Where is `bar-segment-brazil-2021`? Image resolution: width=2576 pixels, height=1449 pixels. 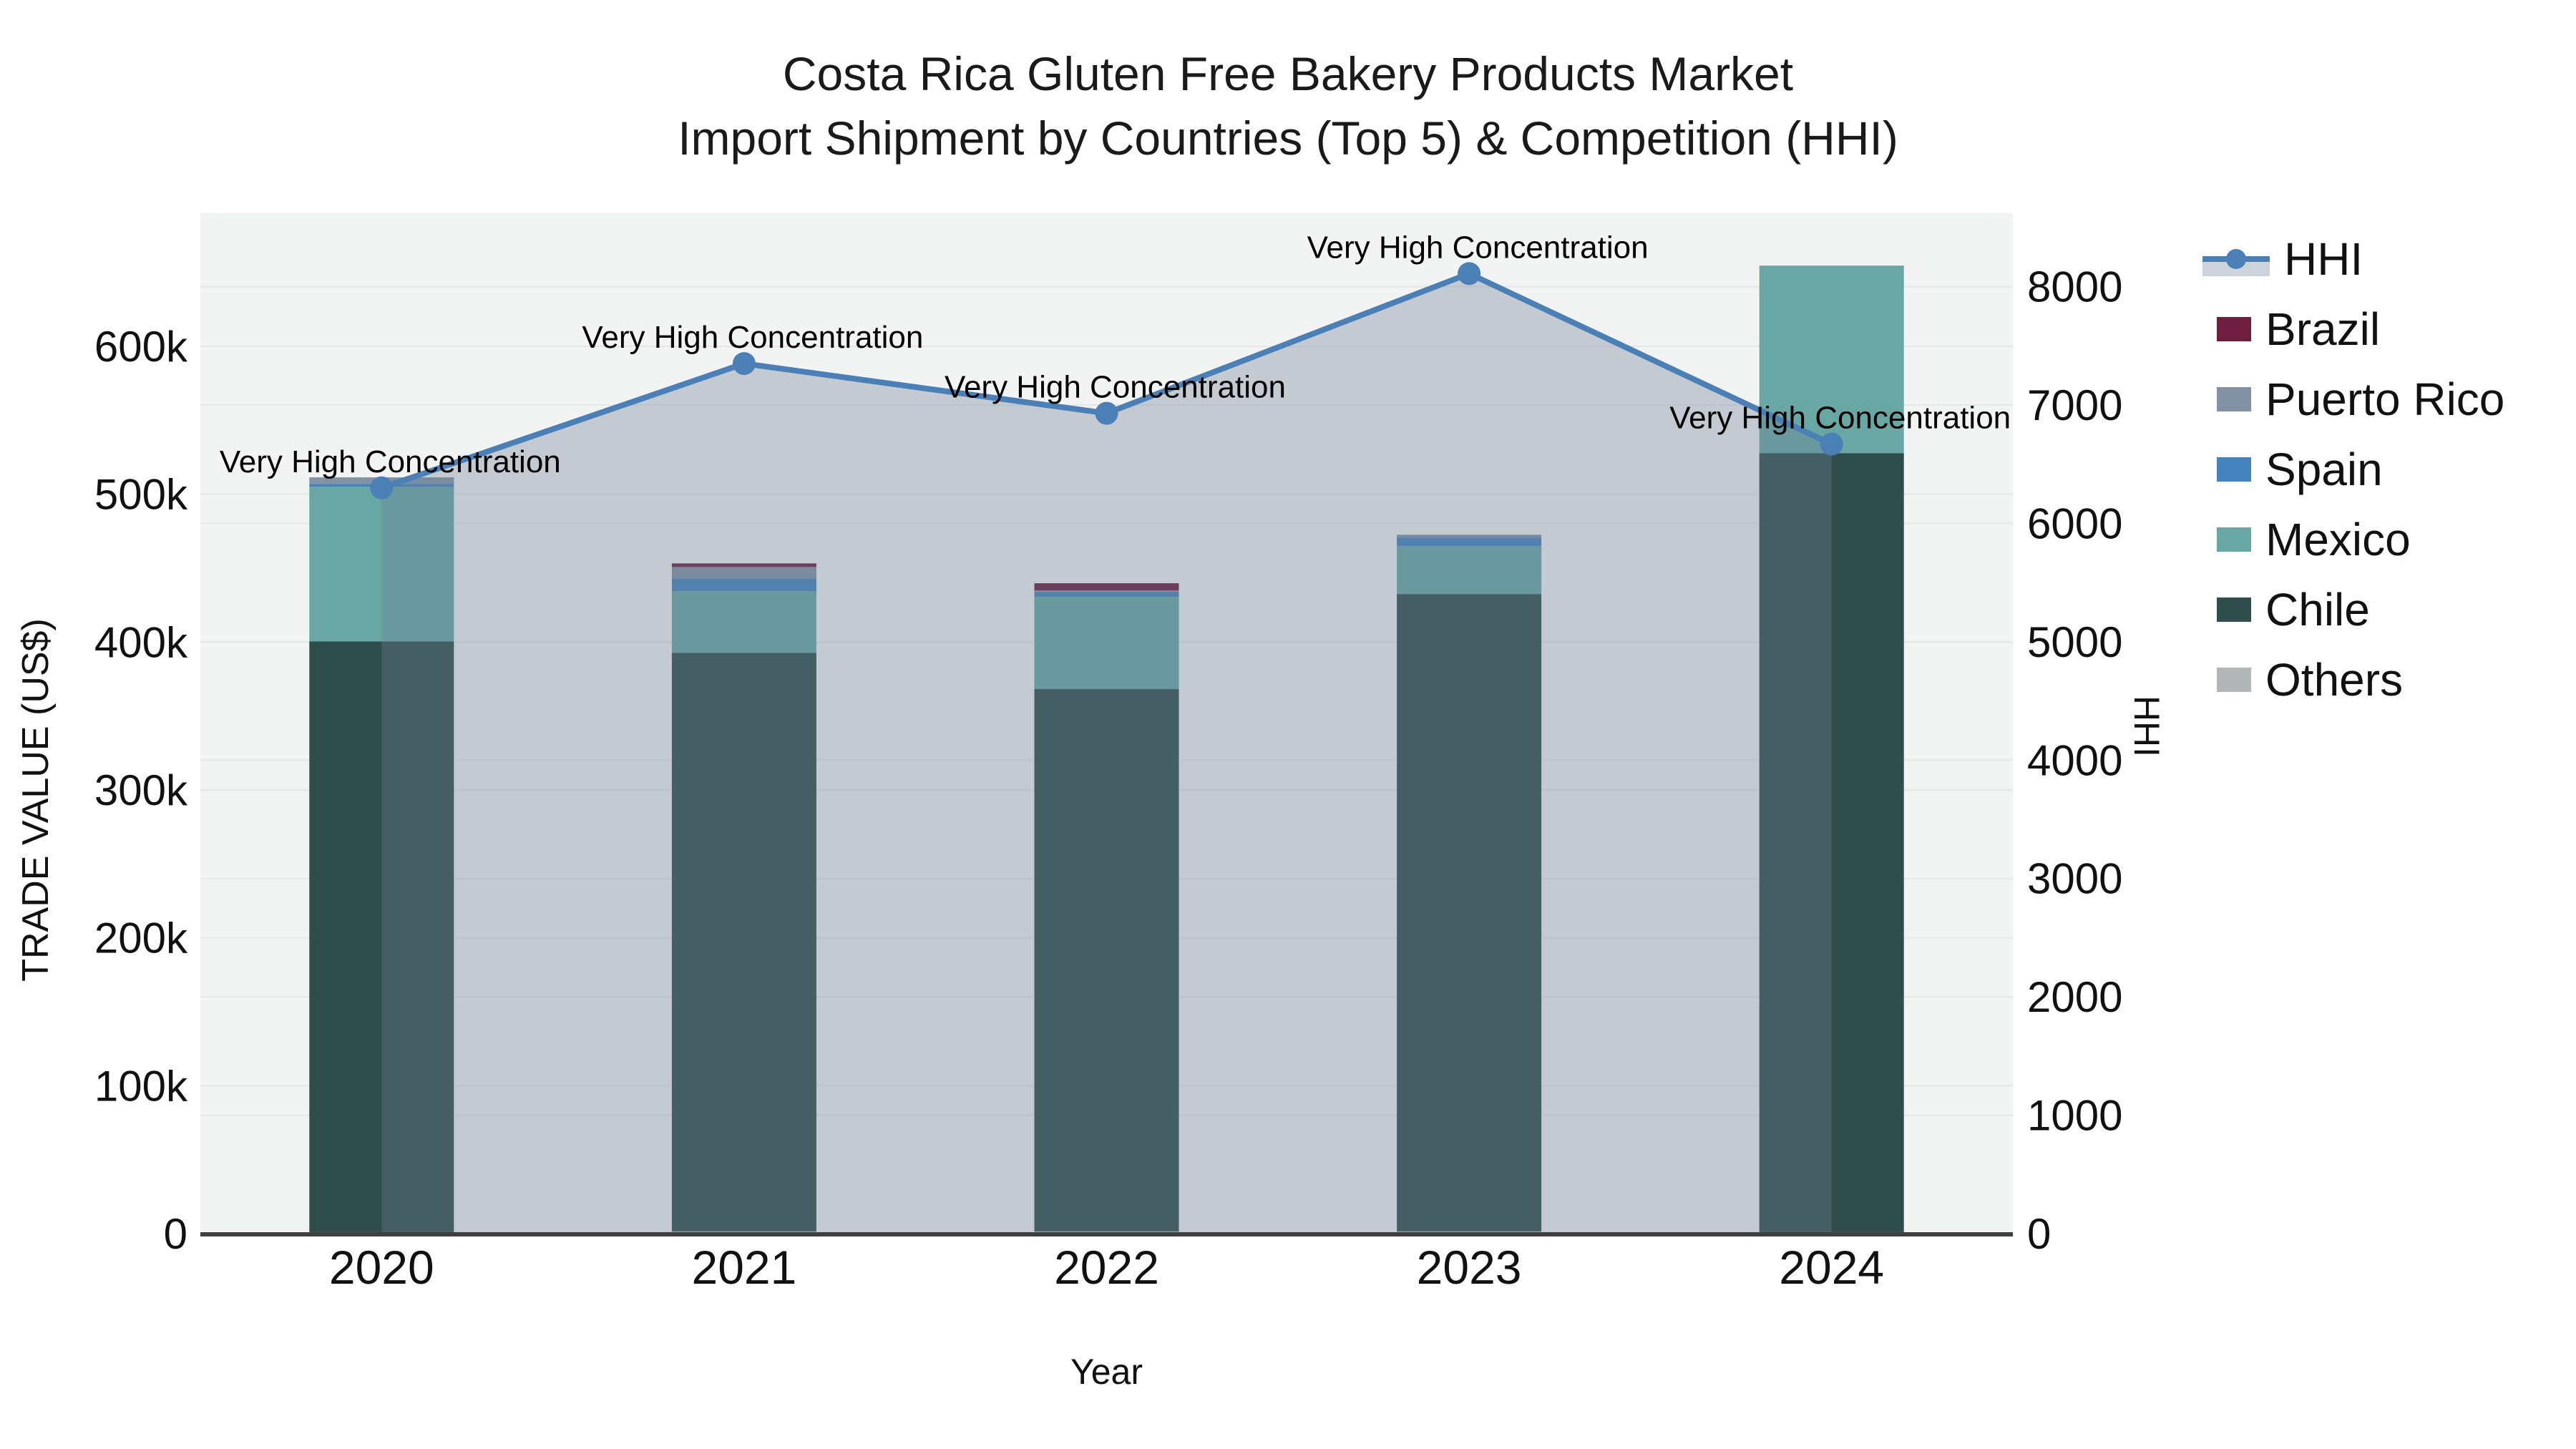 bar-segment-brazil-2021 is located at coordinates (743, 565).